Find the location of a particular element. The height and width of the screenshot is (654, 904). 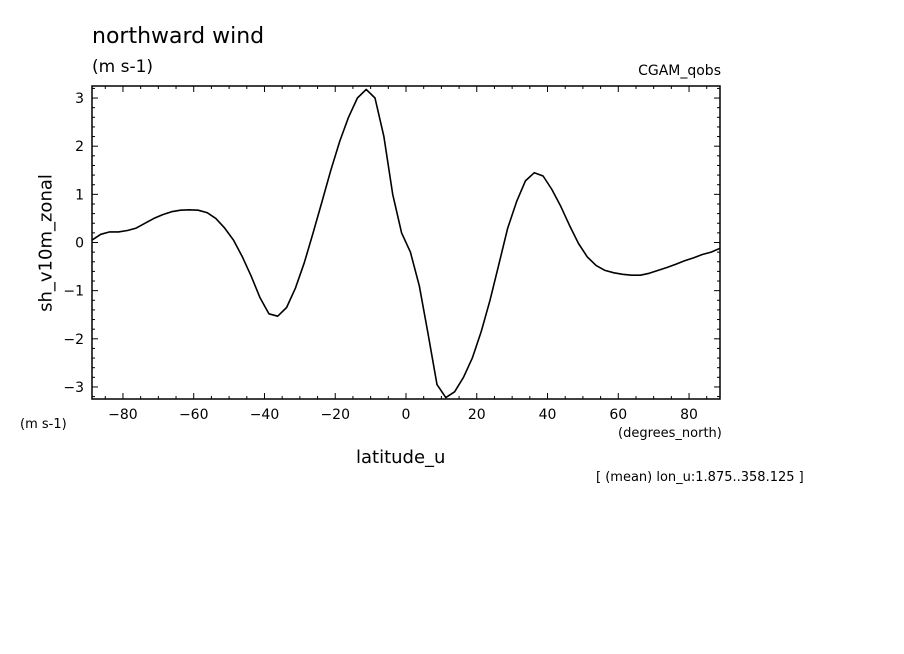

y-tick-label: 3 is located at coordinates (79, 99).